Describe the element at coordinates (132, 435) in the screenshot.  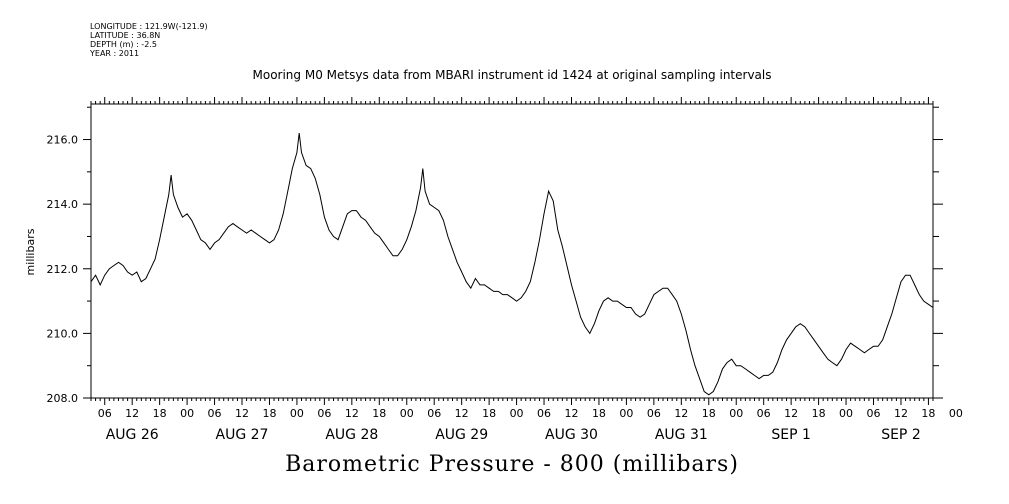
I see `x-day-label: AUG 26` at that location.